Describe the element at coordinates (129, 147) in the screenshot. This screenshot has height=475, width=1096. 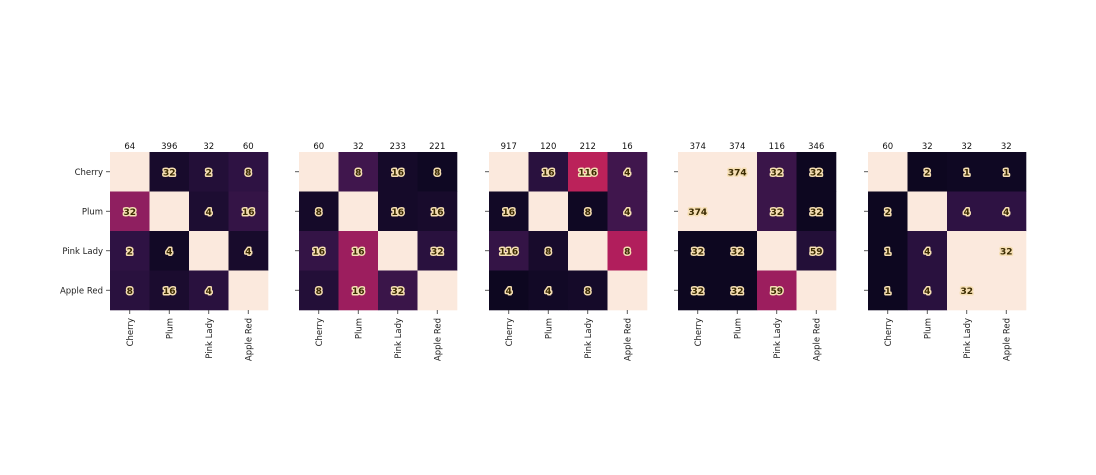
I see `column-total-label: 64` at that location.